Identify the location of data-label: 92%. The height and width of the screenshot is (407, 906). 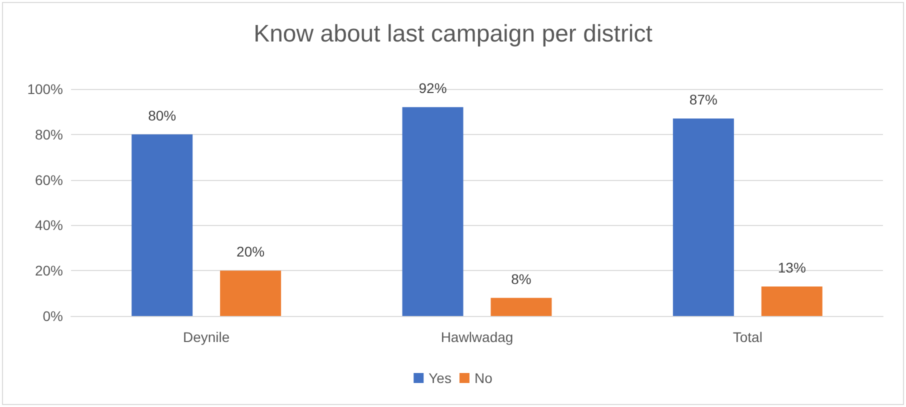
(432, 88).